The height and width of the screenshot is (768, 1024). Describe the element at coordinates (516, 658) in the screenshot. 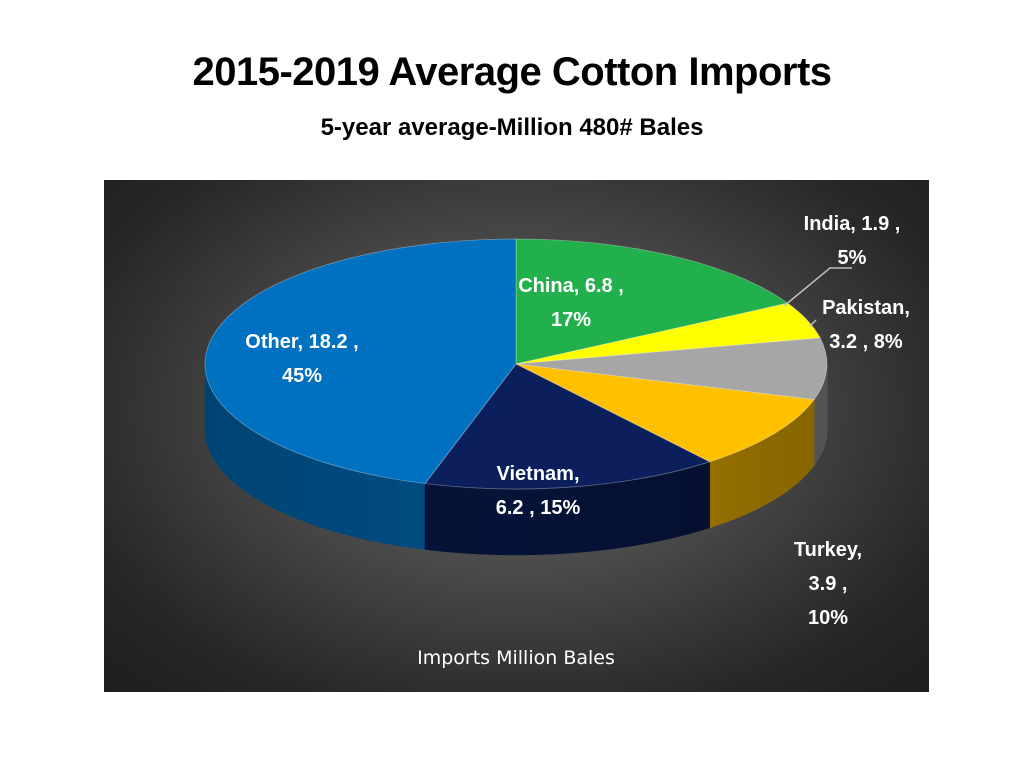

I see `chart-caption: Imports Million Bales` at that location.